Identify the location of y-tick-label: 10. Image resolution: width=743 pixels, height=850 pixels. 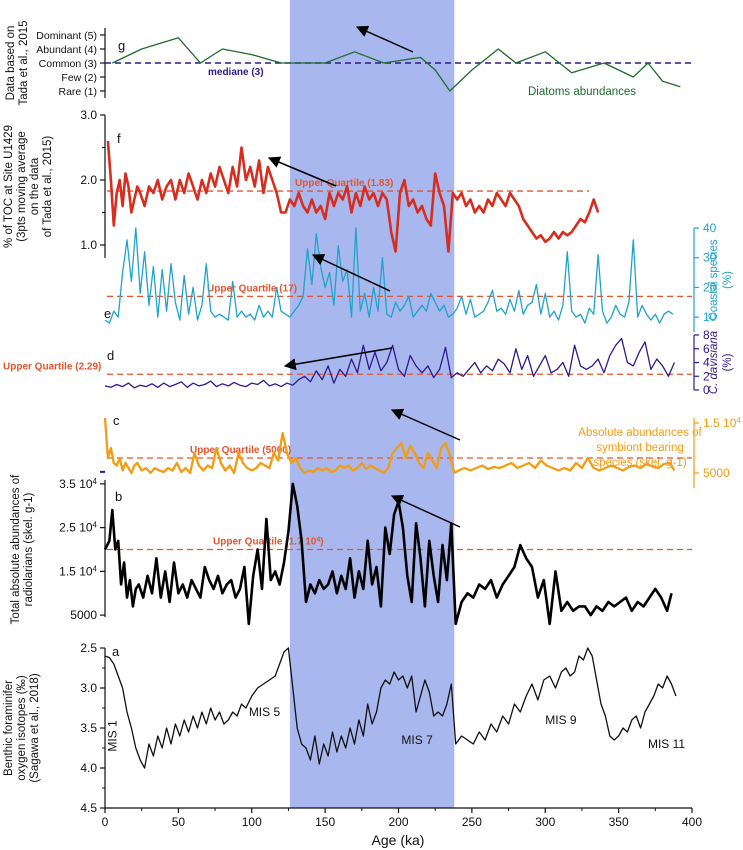
(710, 317).